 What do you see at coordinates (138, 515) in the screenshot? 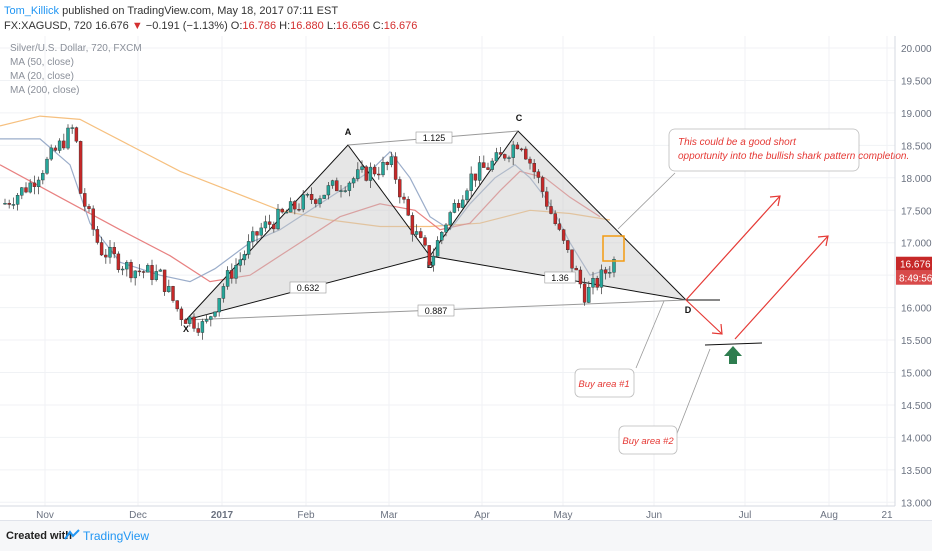
I see `time-tick-label: Dec` at bounding box center [138, 515].